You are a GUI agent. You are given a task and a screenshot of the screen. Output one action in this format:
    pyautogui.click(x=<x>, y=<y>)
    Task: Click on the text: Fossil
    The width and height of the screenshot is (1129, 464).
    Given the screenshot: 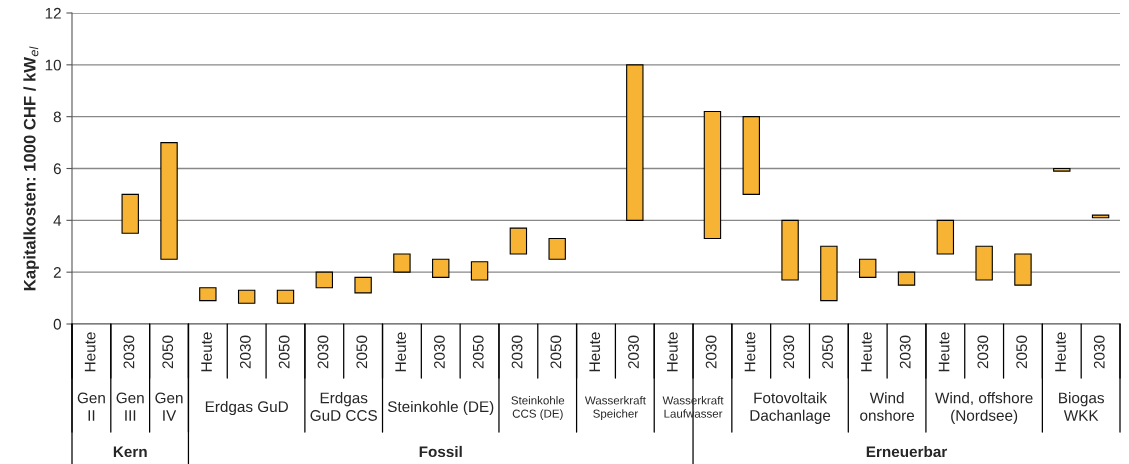 What is the action you would take?
    pyautogui.click(x=440, y=451)
    